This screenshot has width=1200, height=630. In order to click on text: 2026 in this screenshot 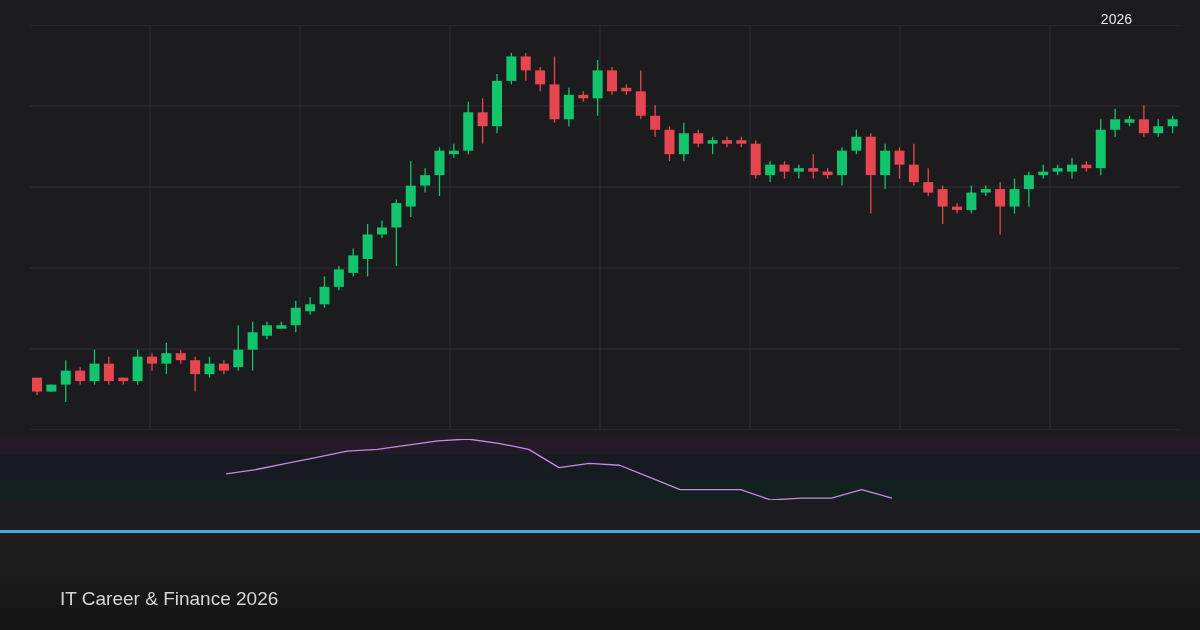, I will do `click(1116, 19)`.